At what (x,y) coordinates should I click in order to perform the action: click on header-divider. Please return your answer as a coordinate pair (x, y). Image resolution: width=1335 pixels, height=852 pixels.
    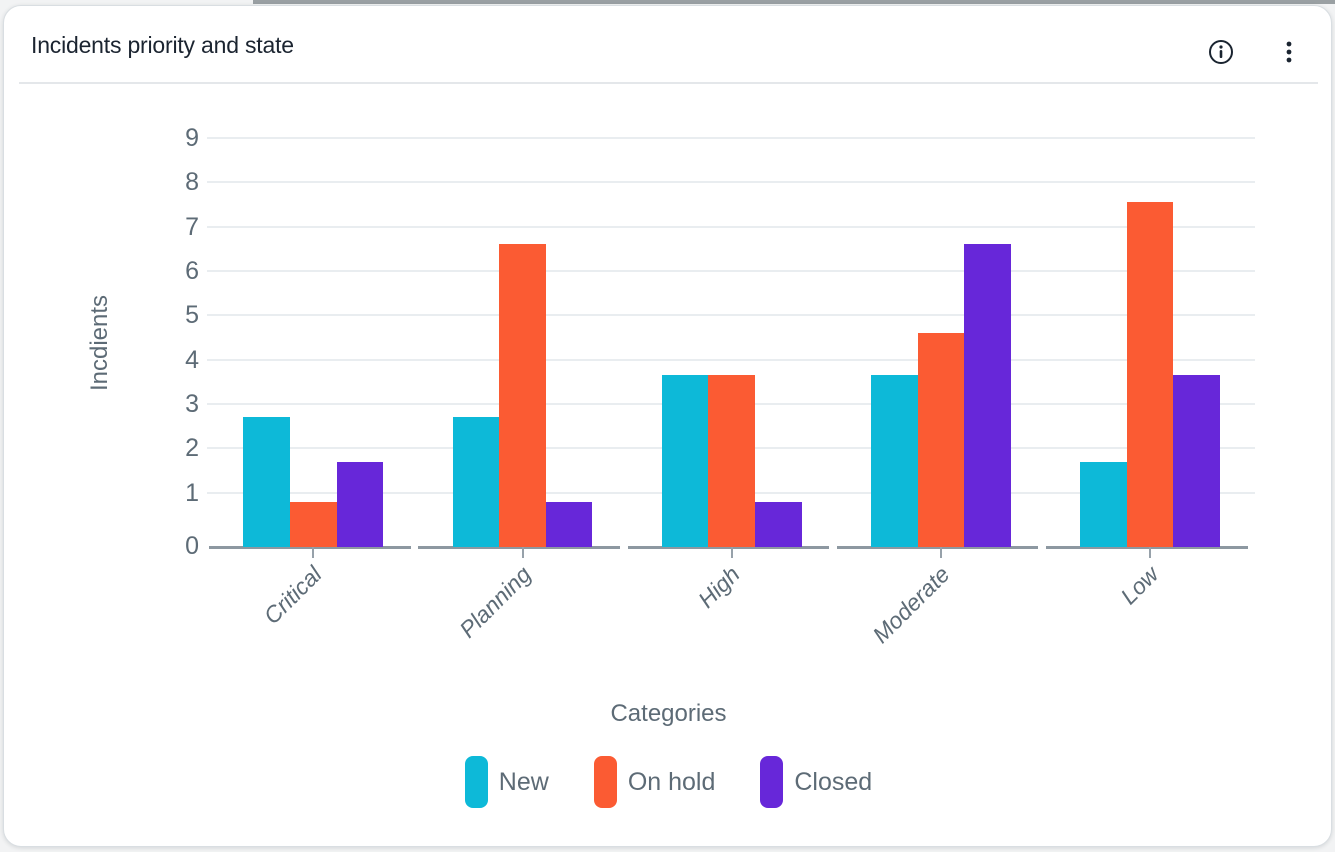
    Looking at the image, I should click on (668, 83).